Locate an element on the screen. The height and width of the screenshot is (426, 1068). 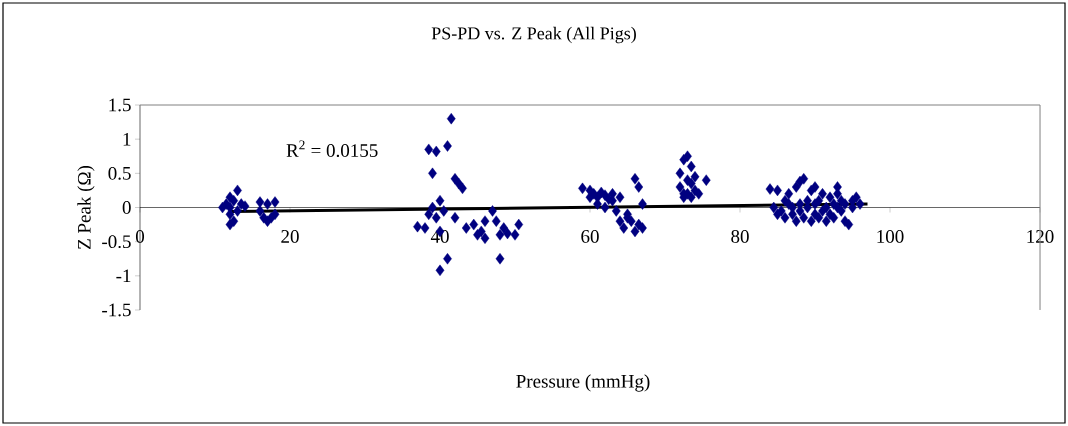
y-axis-title: Z Peak (Ω) is located at coordinates (86, 207).